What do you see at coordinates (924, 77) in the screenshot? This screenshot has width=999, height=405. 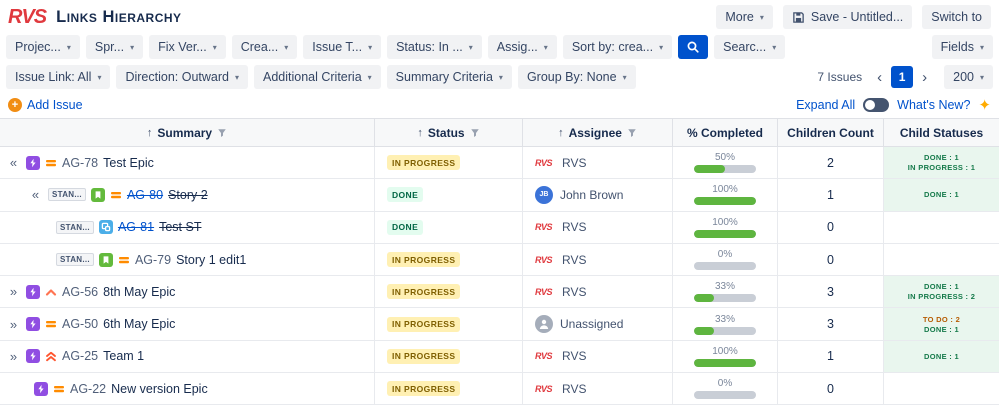 I see `next-page-button: ›` at bounding box center [924, 77].